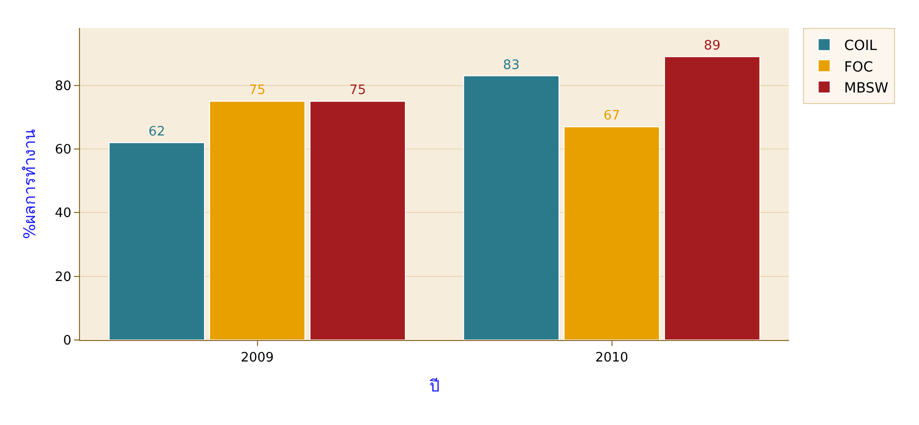 This screenshot has width=919, height=425. I want to click on data-label: 62, so click(157, 132).